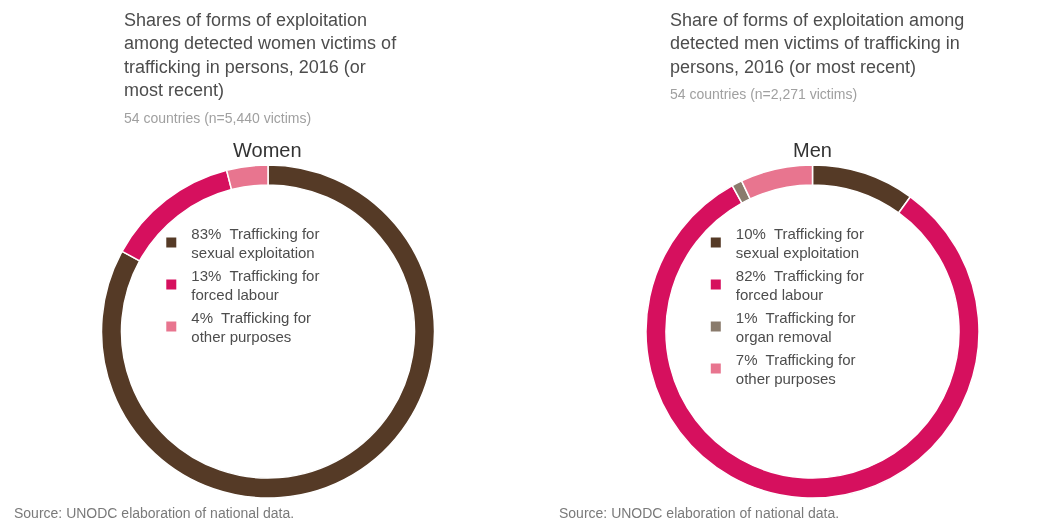  I want to click on text: Women, so click(267, 150).